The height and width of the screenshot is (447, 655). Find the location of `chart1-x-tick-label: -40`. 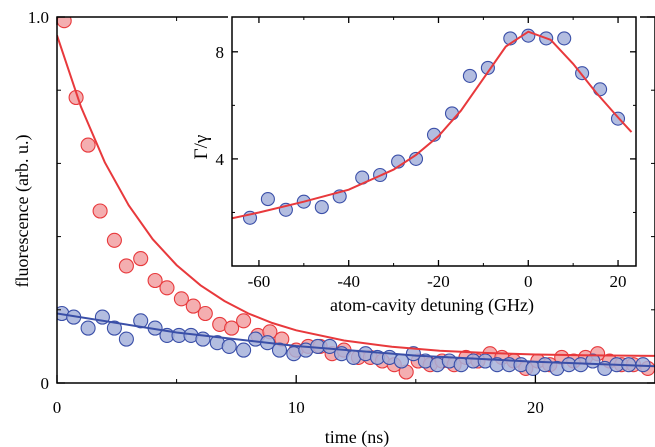

chart1-x-tick-label: -40 is located at coordinates (348, 281).